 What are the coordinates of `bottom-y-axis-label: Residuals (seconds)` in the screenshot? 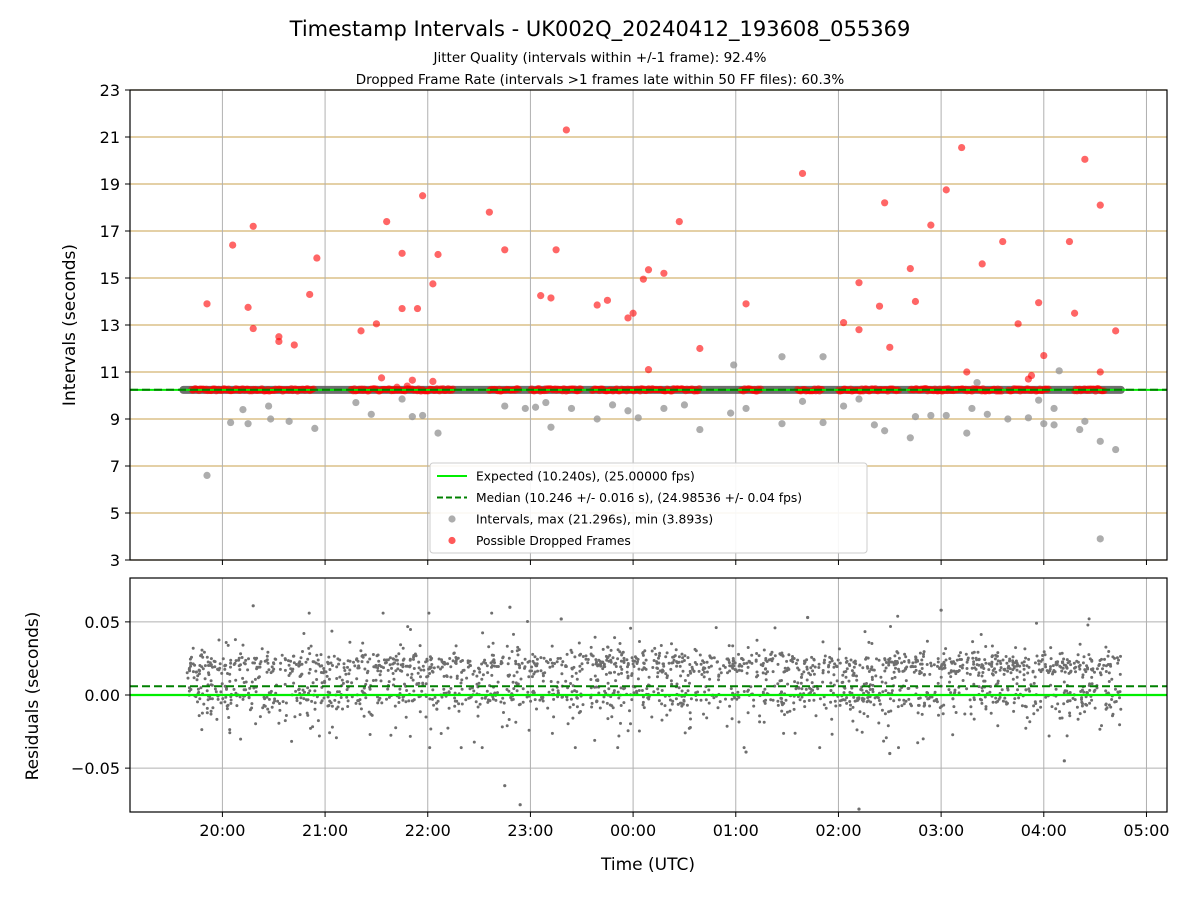 It's located at (33, 696).